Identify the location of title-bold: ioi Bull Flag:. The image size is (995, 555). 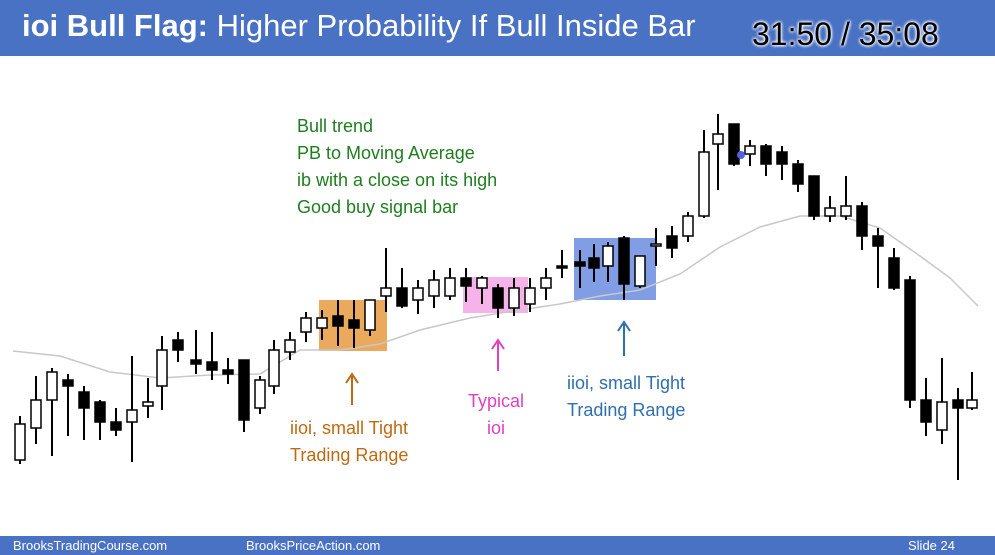
(115, 25).